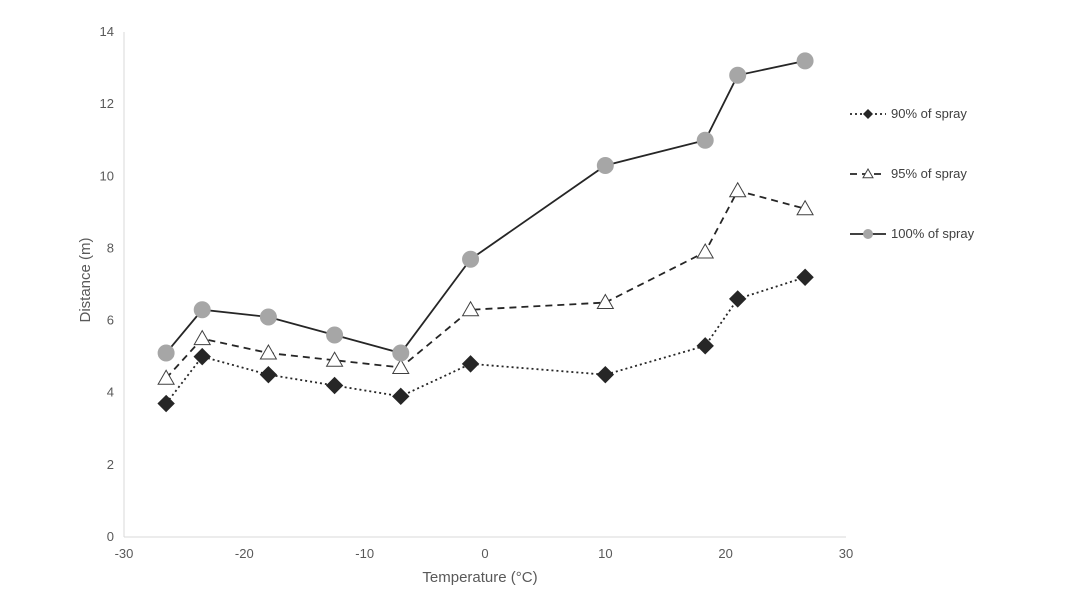 Image resolution: width=1068 pixels, height=603 pixels. Describe the element at coordinates (929, 113) in the screenshot. I see `legend-label: 90% of spray` at that location.